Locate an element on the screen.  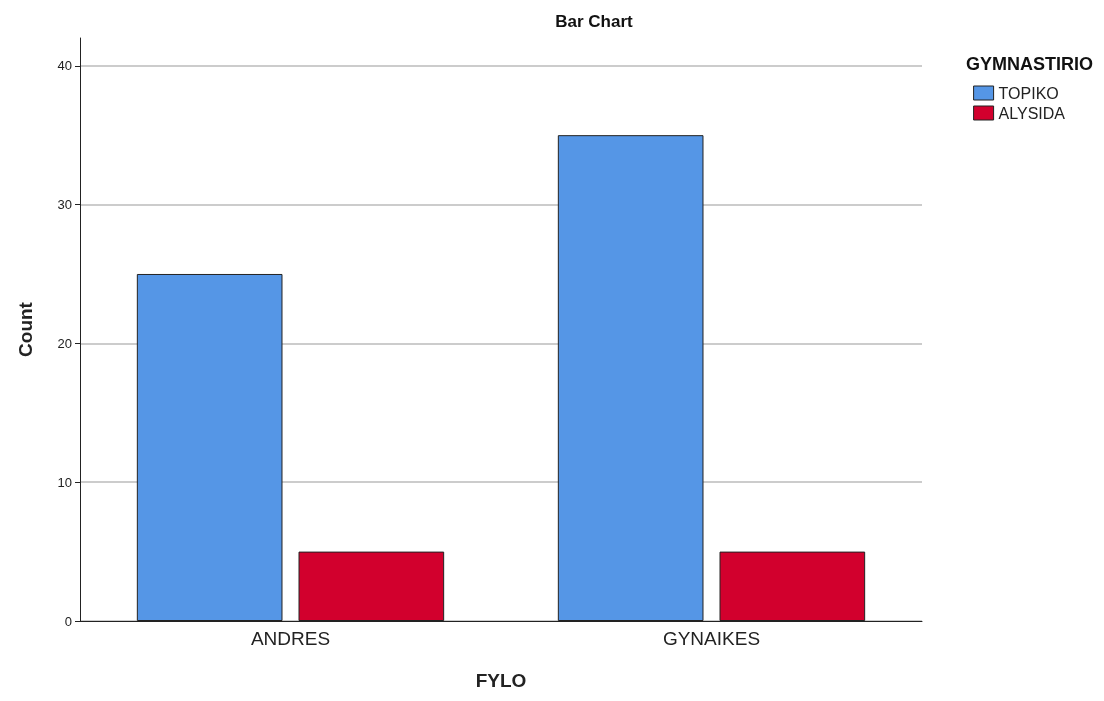
y-tick-label: 20 is located at coordinates (64, 343).